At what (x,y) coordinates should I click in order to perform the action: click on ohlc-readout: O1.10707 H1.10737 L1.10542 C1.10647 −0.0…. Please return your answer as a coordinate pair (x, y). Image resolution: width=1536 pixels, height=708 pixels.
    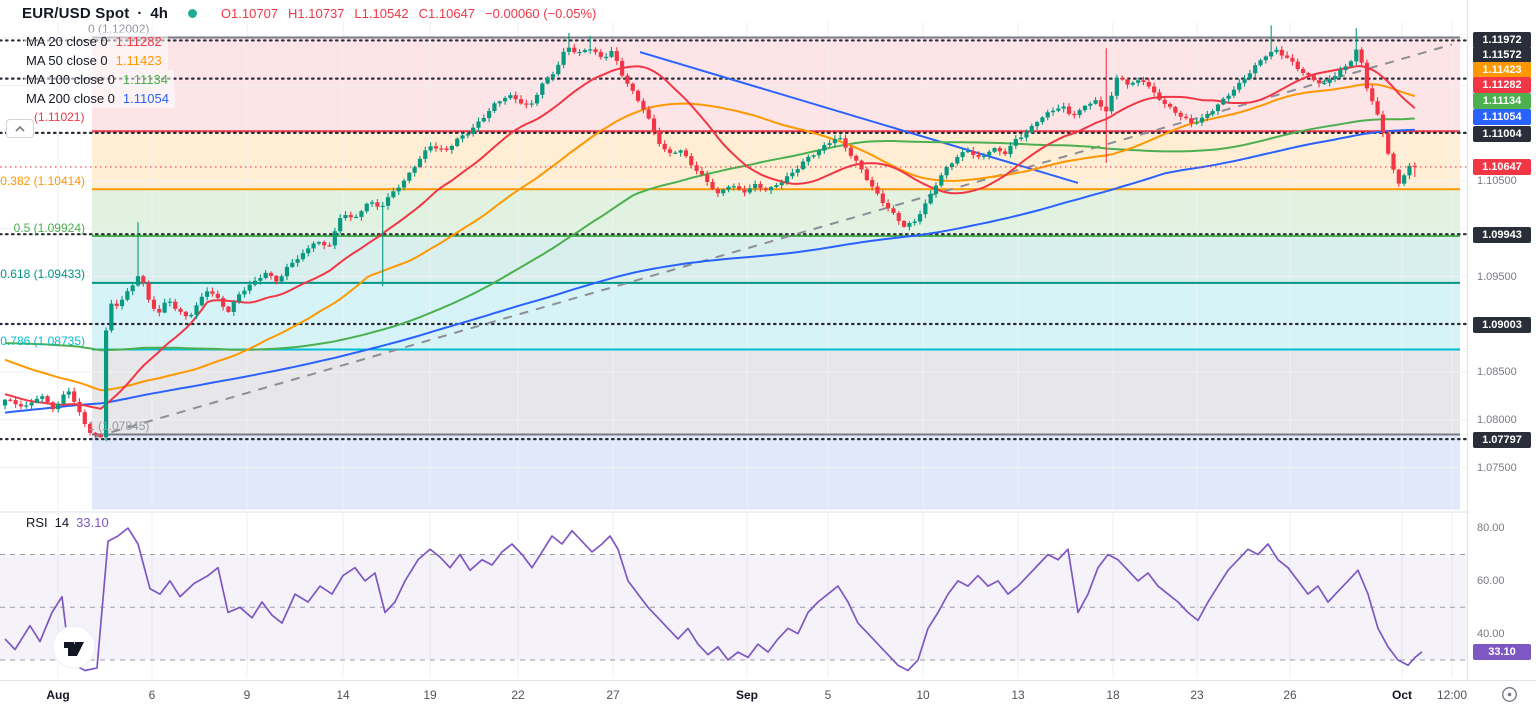
    Looking at the image, I should click on (408, 13).